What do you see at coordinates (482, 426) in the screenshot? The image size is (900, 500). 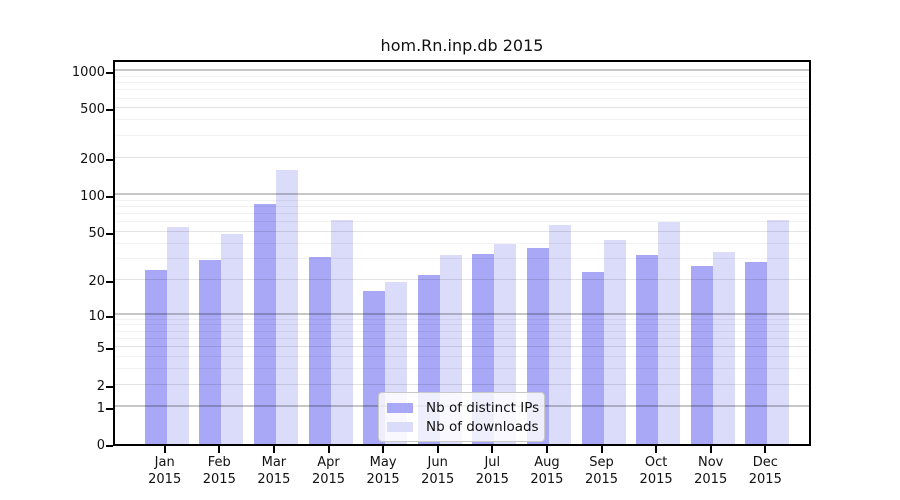 I see `legend-label: Nb of downloads` at bounding box center [482, 426].